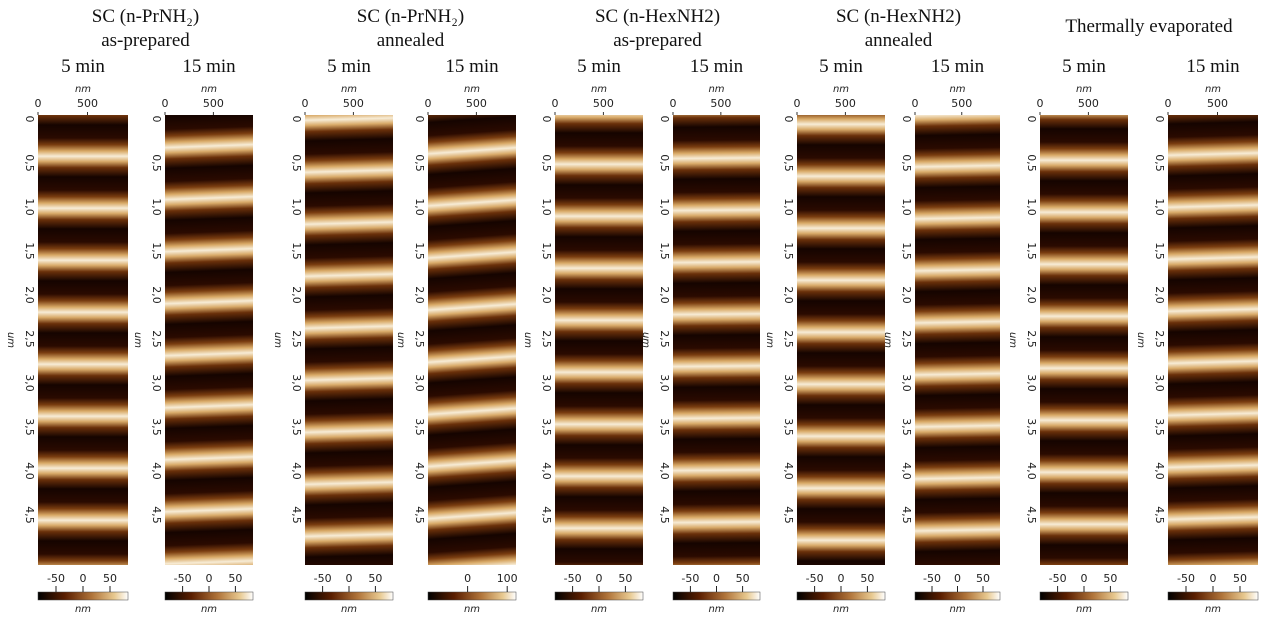 The height and width of the screenshot is (620, 1271). I want to click on colorbar-tick-label: 100, so click(507, 578).